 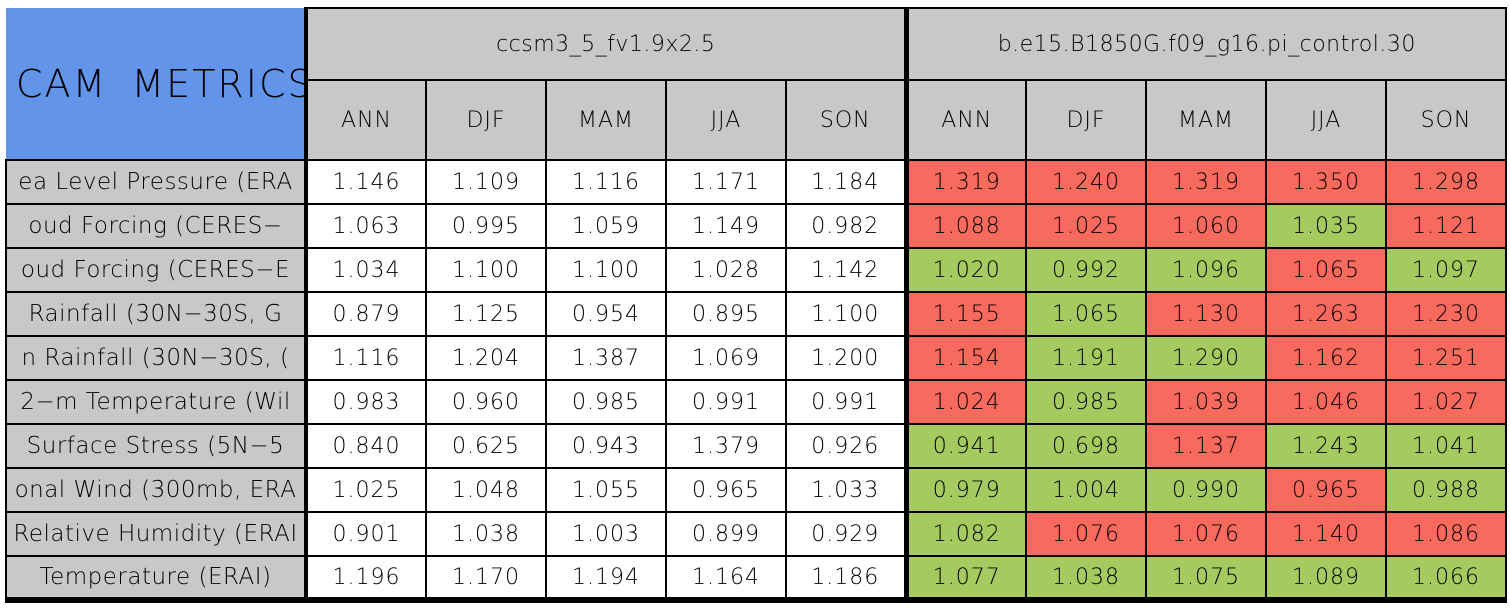 What do you see at coordinates (606, 120) in the screenshot?
I see `model1-season-mam: MAM` at bounding box center [606, 120].